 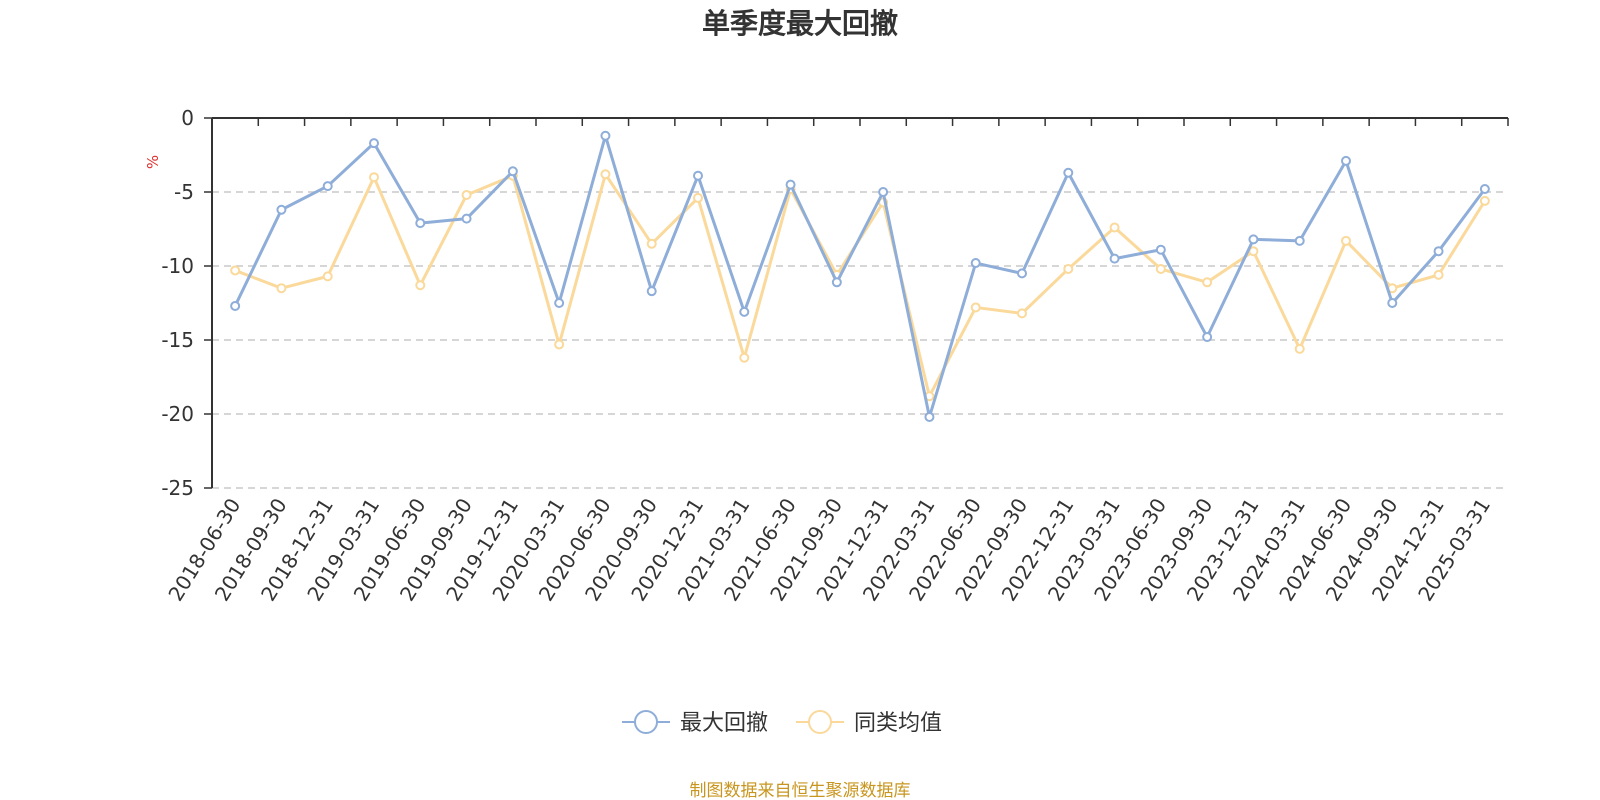 What do you see at coordinates (782, 723) in the screenshot?
I see `legend: 最大回撤 同类均值` at bounding box center [782, 723].